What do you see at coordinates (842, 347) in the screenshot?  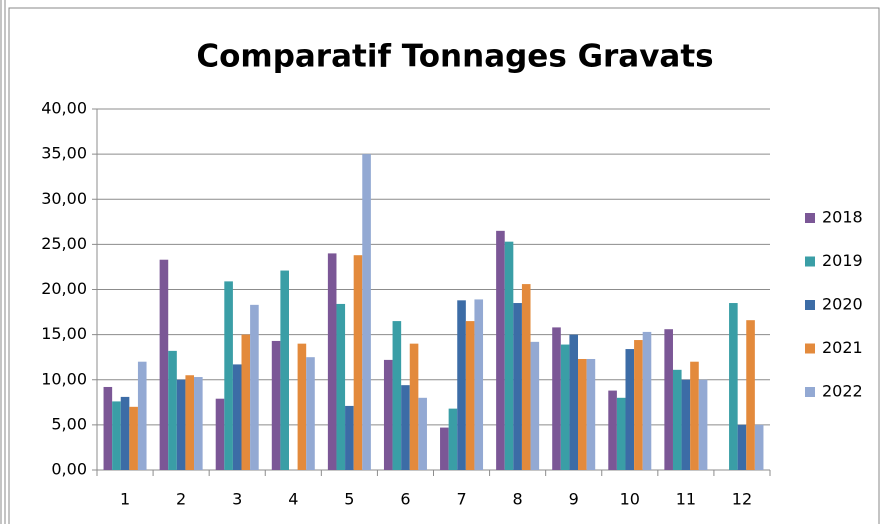 I see `legend-label: 2021` at bounding box center [842, 347].